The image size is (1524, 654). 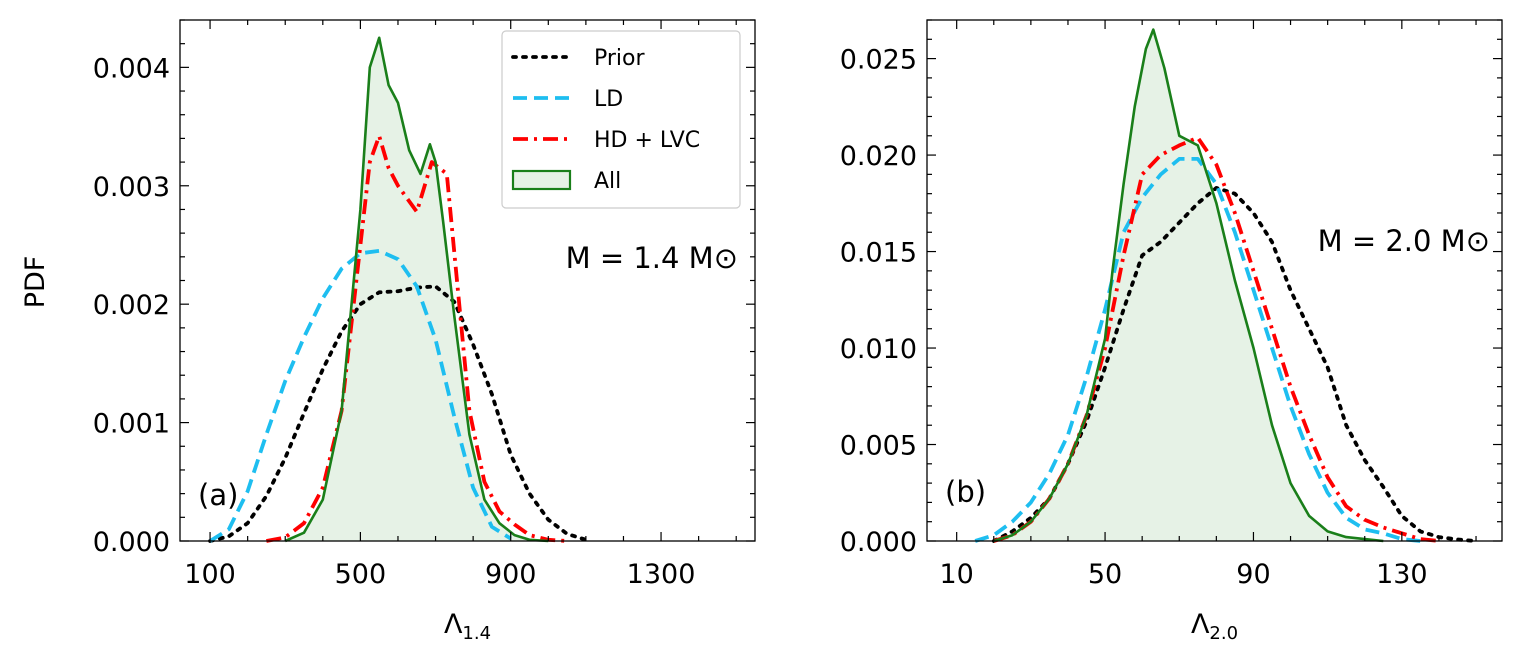 I want to click on x-axis-label-subscript: 1.4, so click(x=476, y=633).